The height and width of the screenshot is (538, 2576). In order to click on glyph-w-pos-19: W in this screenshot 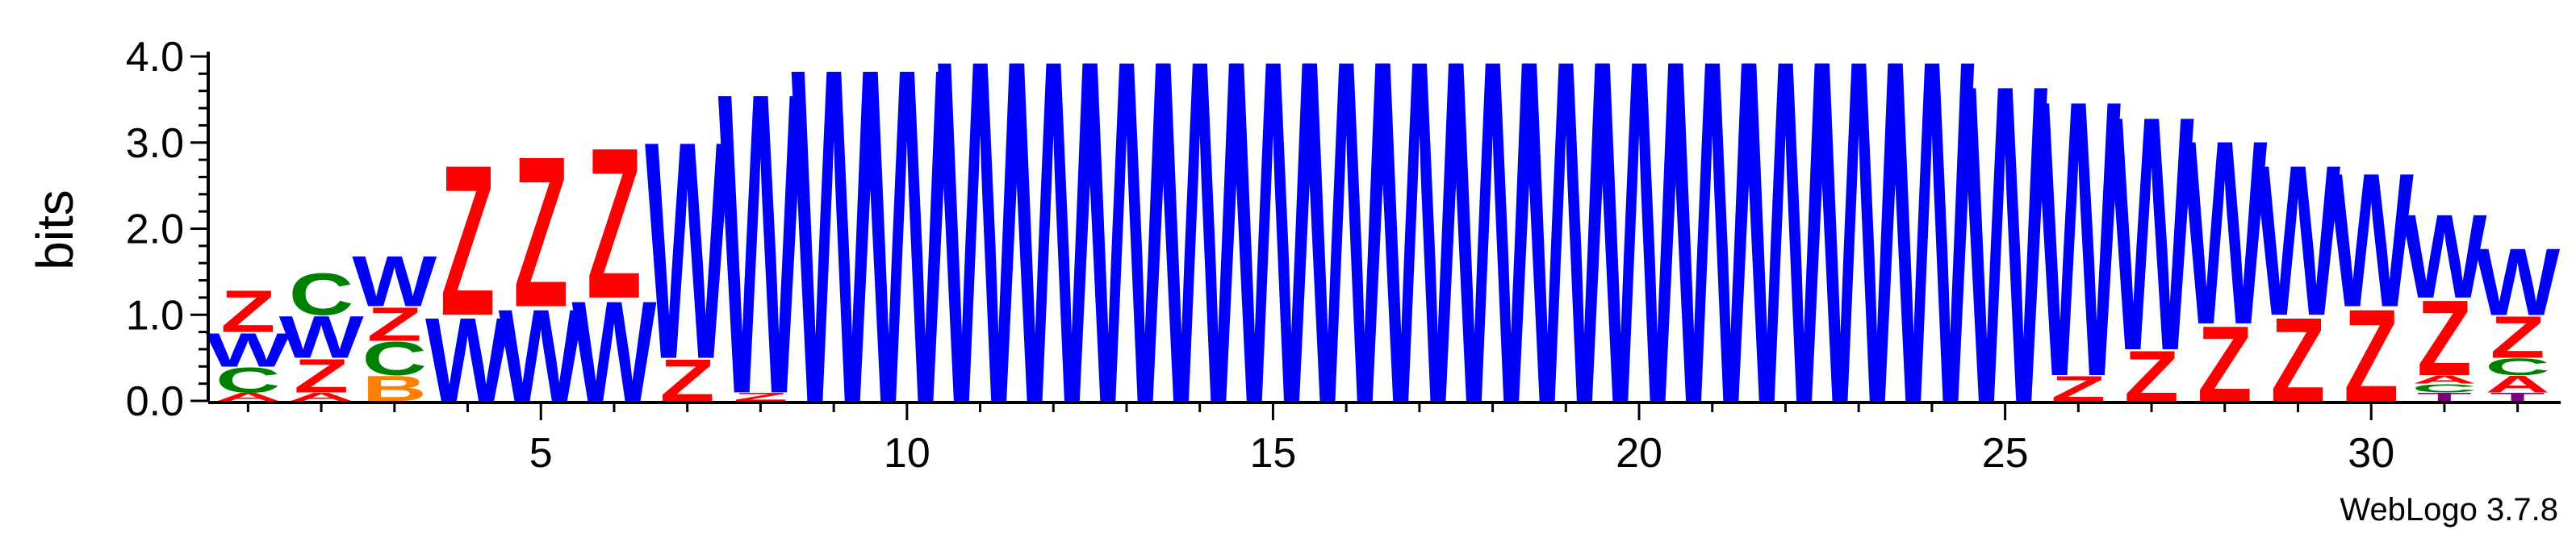, I will do `click(1566, 252)`.